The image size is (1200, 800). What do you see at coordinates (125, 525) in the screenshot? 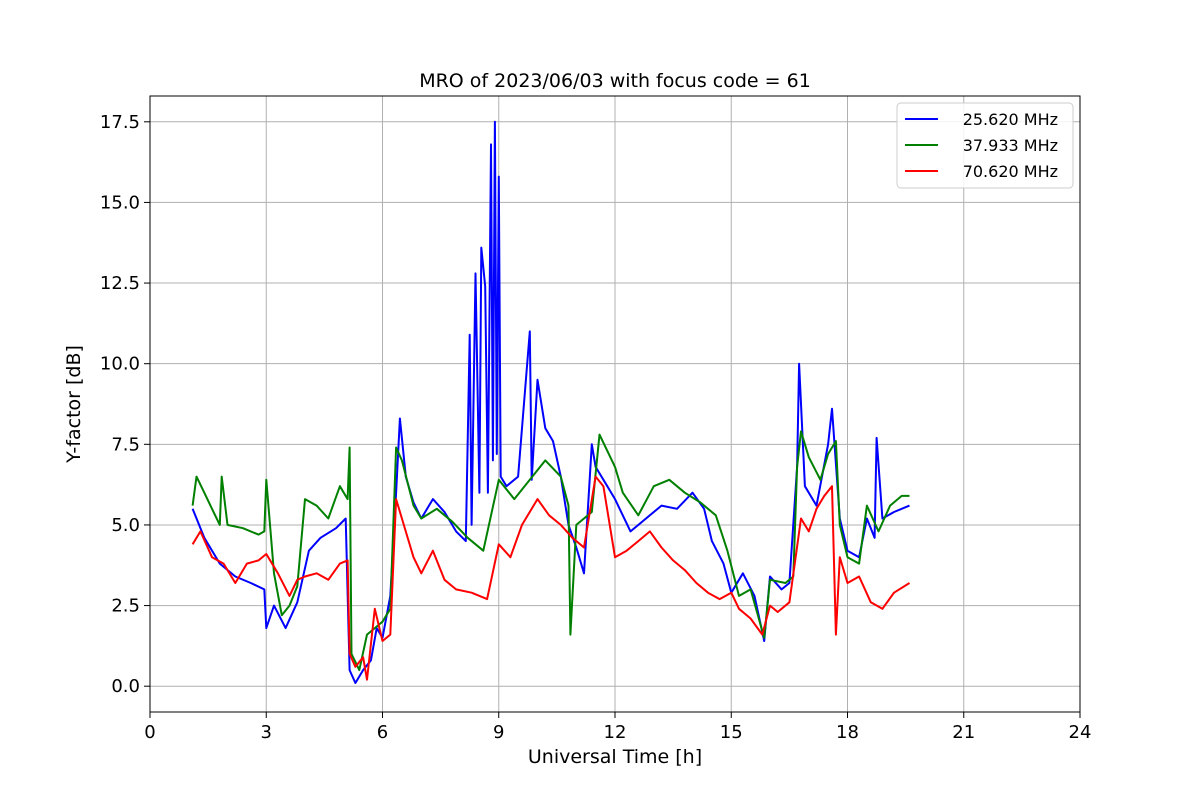
I see `y-tick-label: 5.0` at bounding box center [125, 525].